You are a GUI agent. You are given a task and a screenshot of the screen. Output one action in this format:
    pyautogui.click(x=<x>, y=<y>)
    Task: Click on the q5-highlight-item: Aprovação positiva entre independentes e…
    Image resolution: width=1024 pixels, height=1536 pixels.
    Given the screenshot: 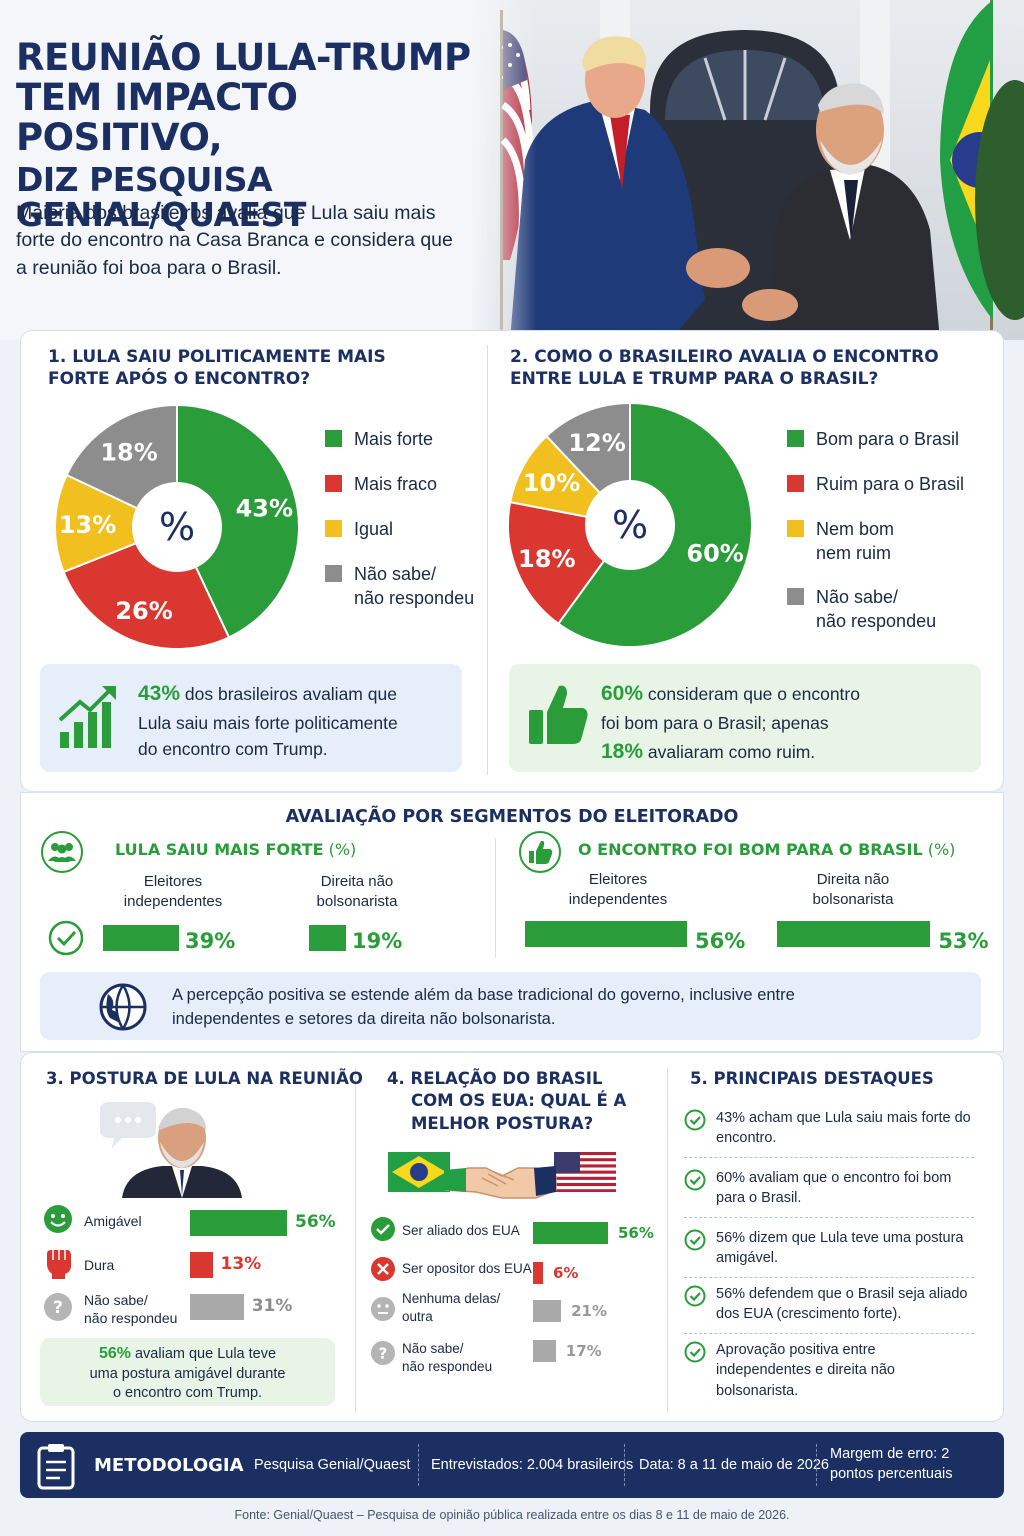 What is the action you would take?
    pyautogui.click(x=829, y=1374)
    